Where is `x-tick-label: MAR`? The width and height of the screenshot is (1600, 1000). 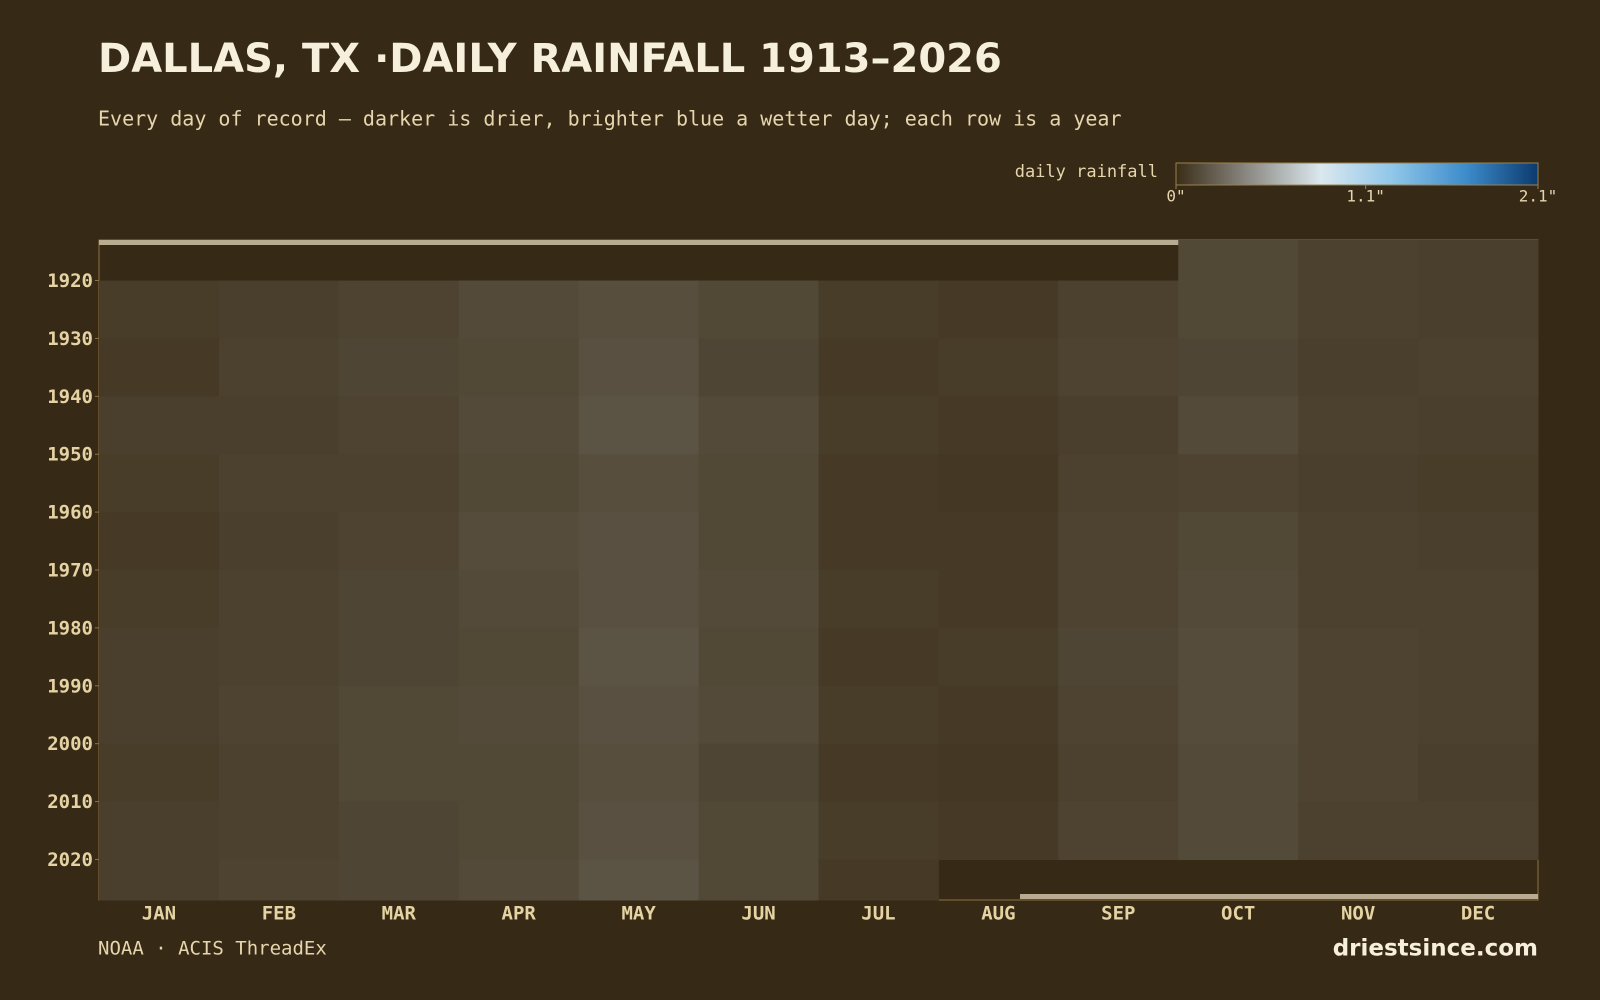 x-tick-label: MAR is located at coordinates (399, 914).